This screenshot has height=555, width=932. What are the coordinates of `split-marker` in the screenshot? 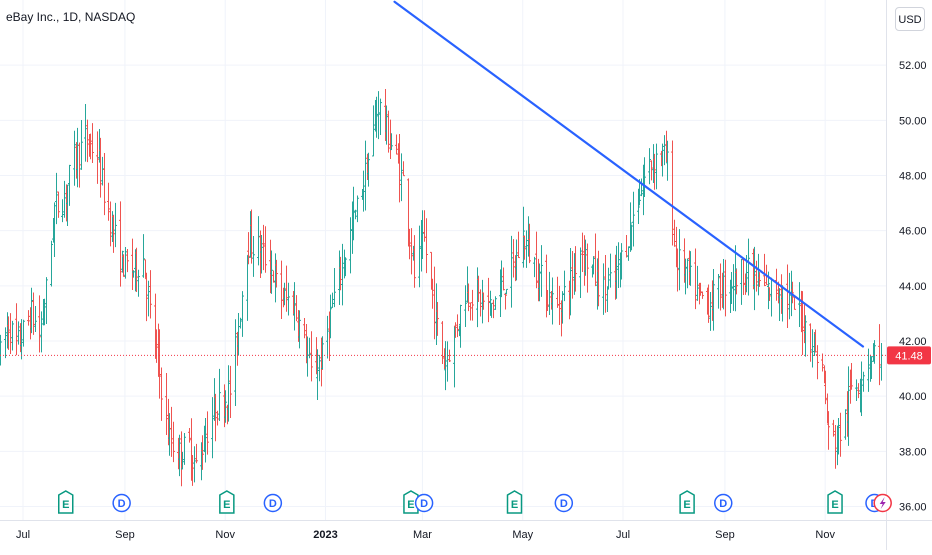 It's located at (882, 503).